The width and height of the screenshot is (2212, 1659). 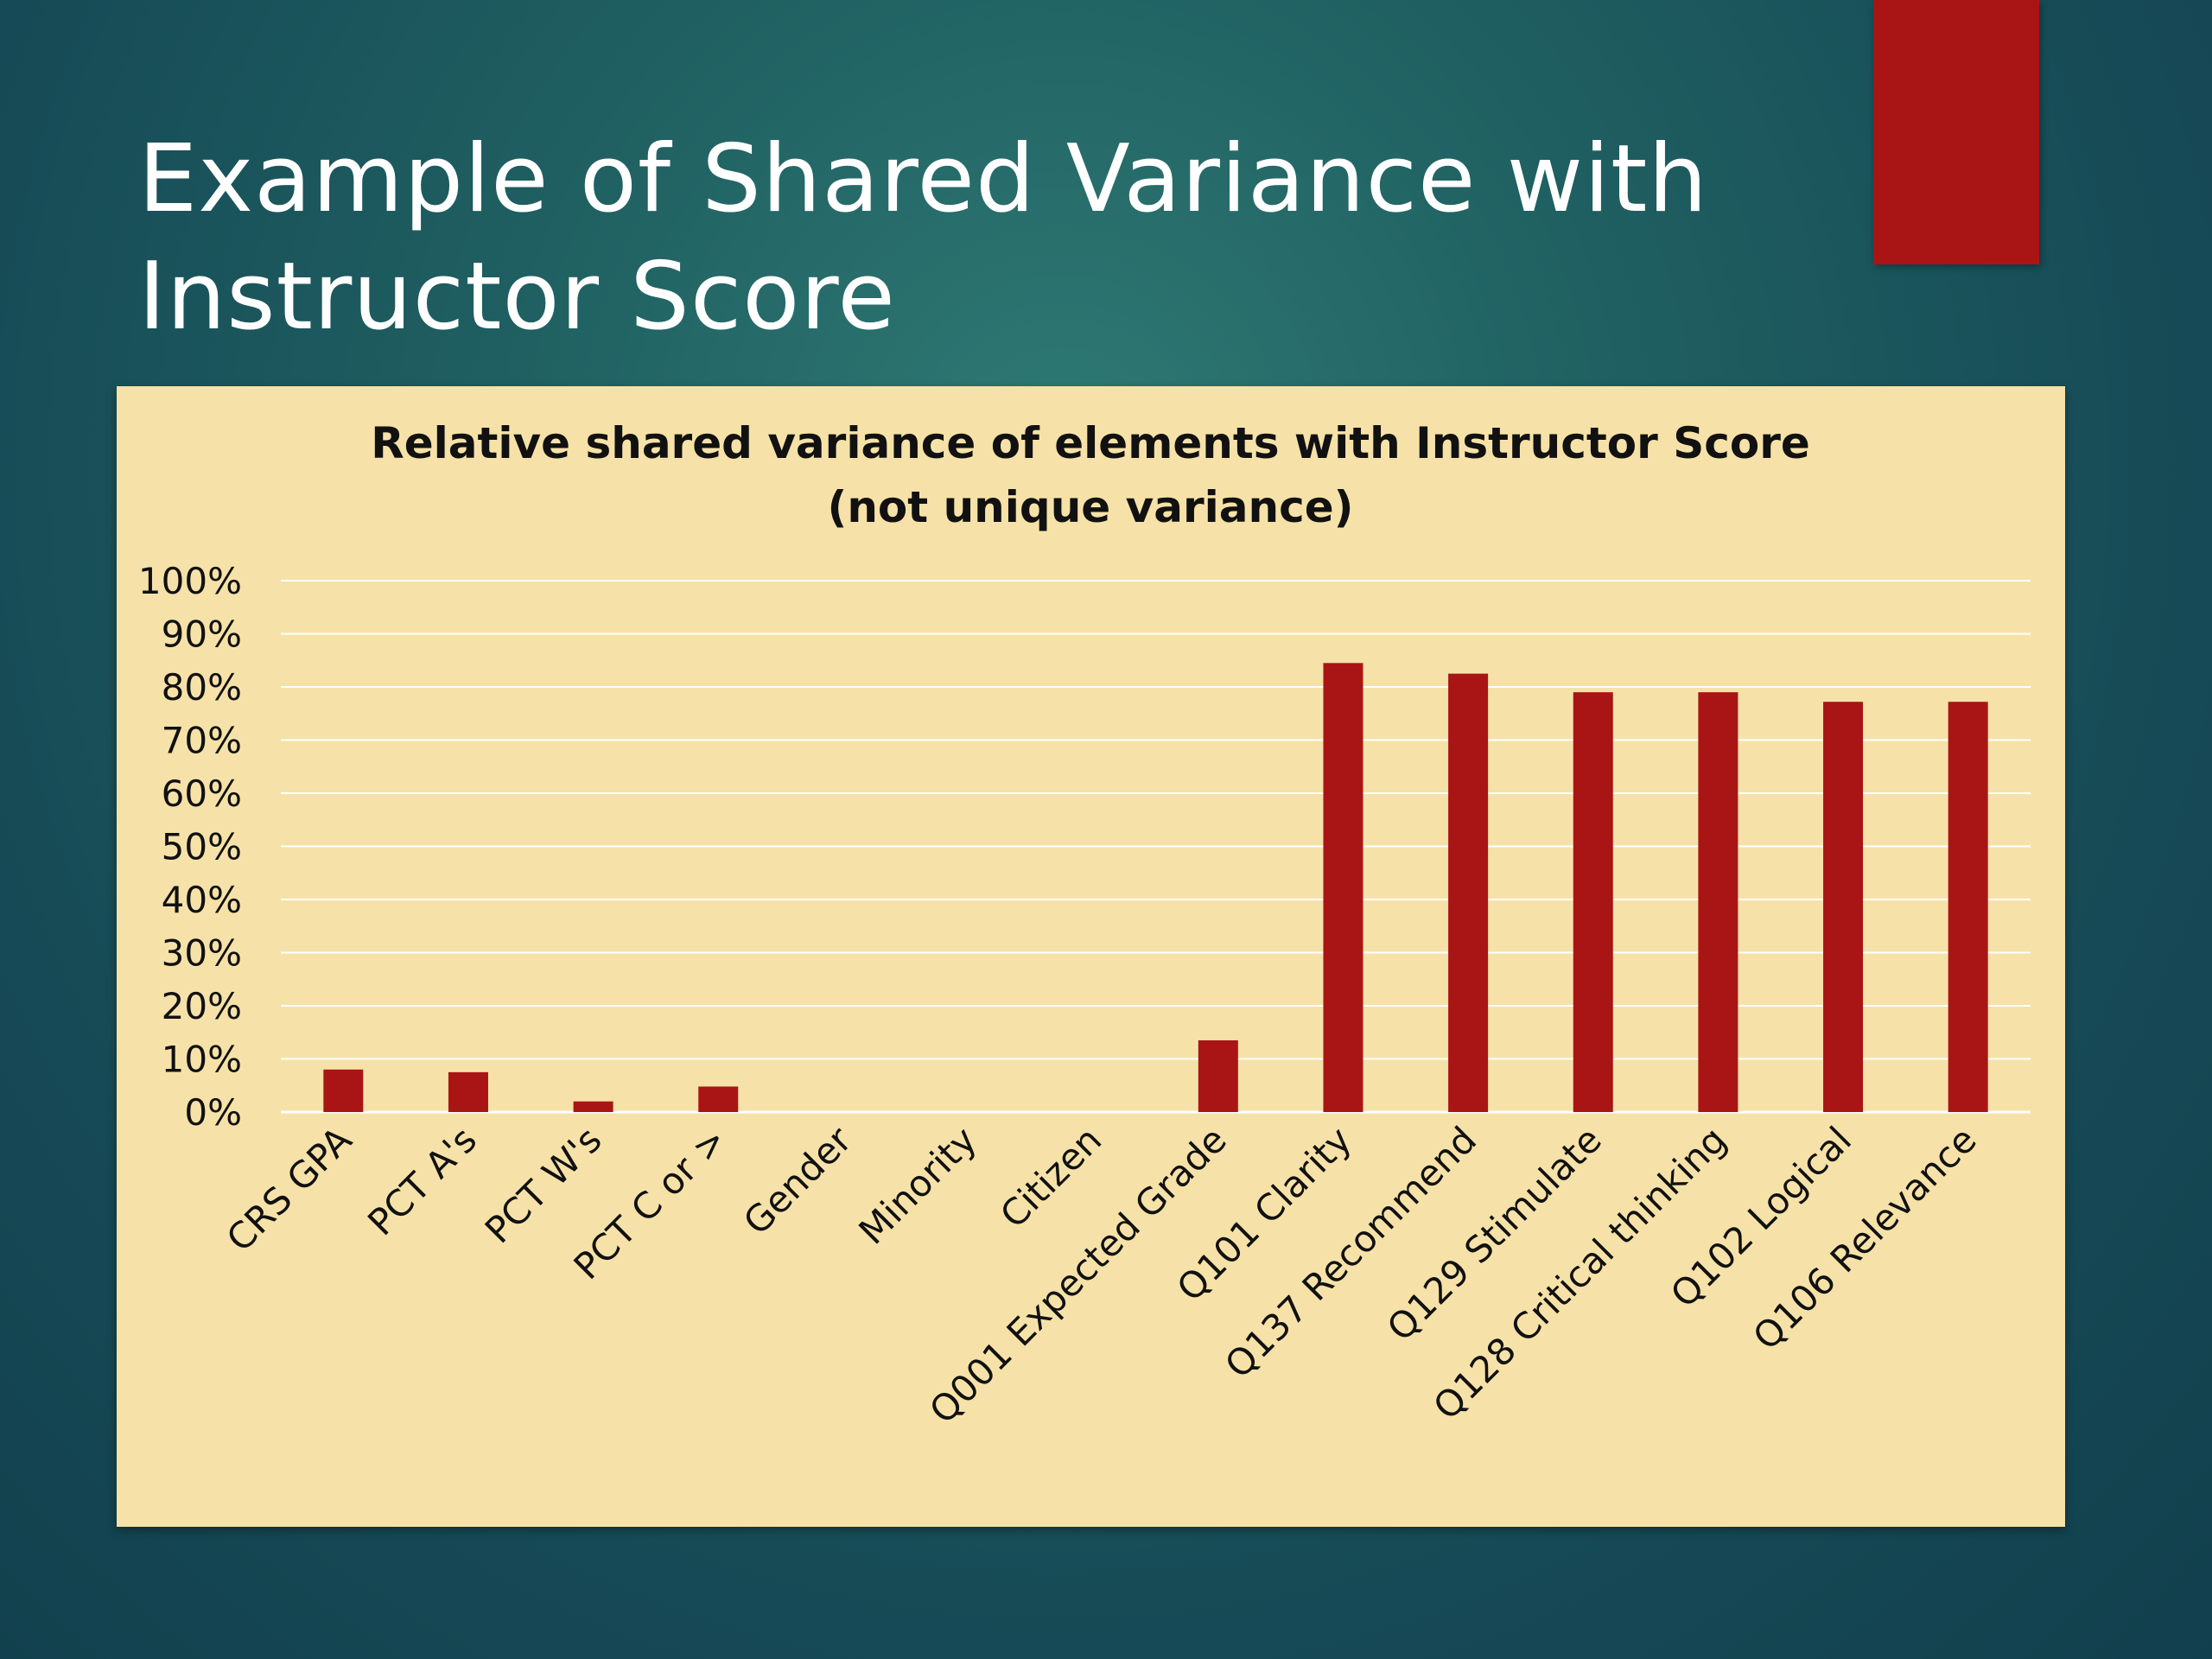 What do you see at coordinates (917, 1185) in the screenshot?
I see `x-tick-label: Minority` at bounding box center [917, 1185].